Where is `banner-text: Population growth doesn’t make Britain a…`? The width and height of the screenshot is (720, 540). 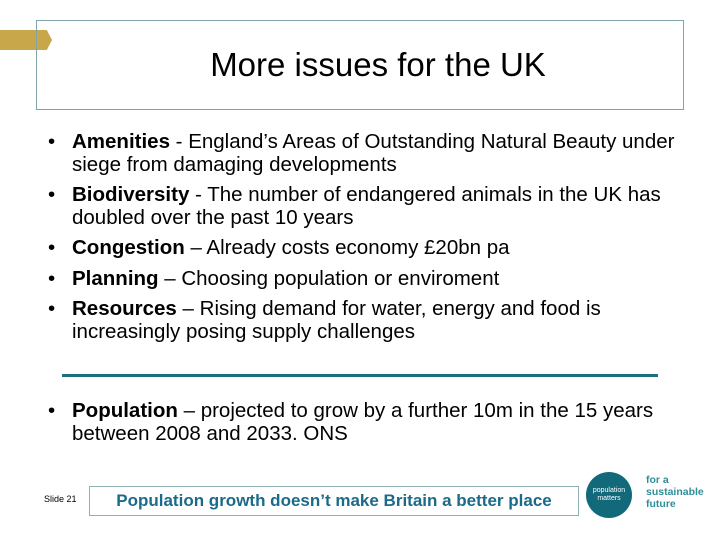 banner-text: Population growth doesn’t make Britain a… is located at coordinates (334, 500).